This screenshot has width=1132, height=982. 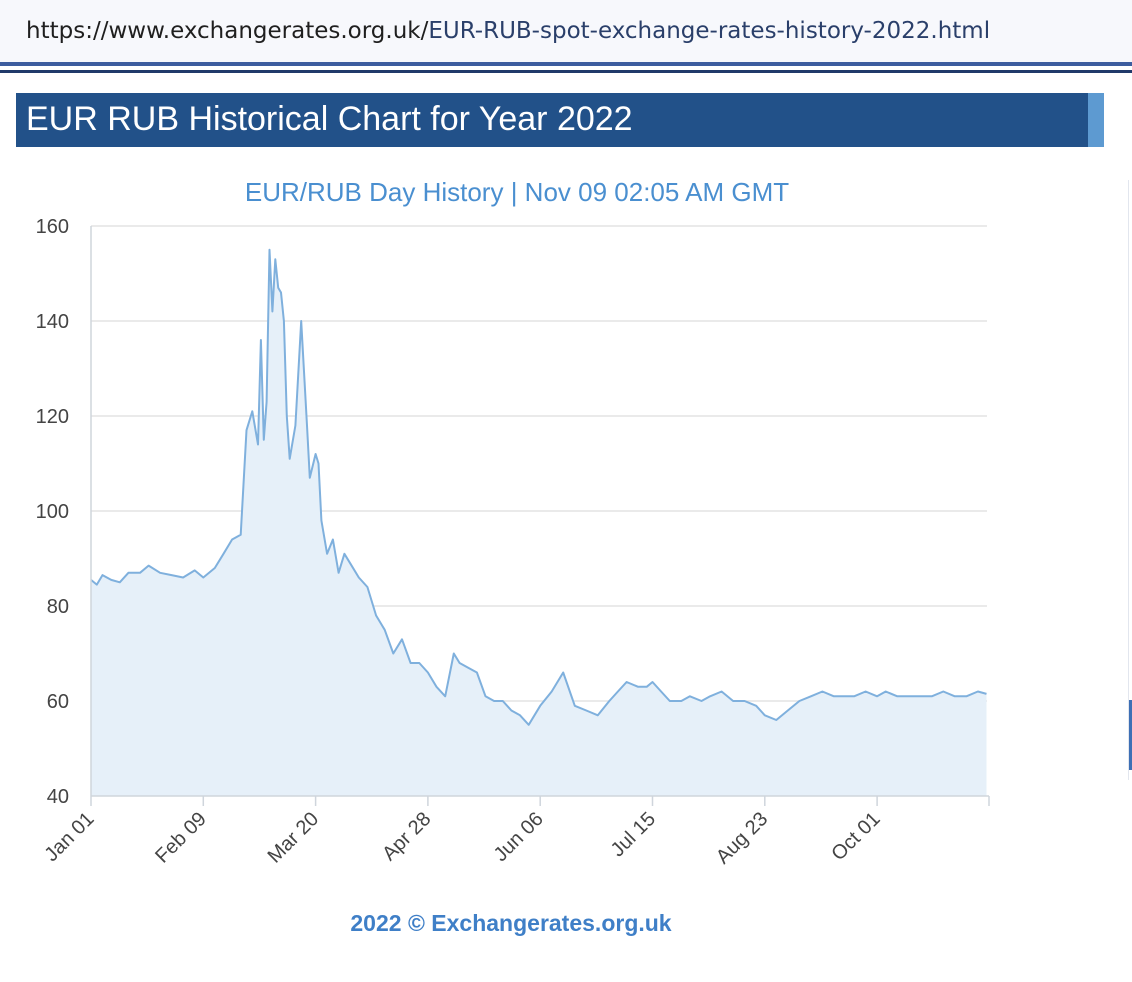 I want to click on page-title: EUR RUB Historical Chart for Year 2022, so click(x=329, y=119).